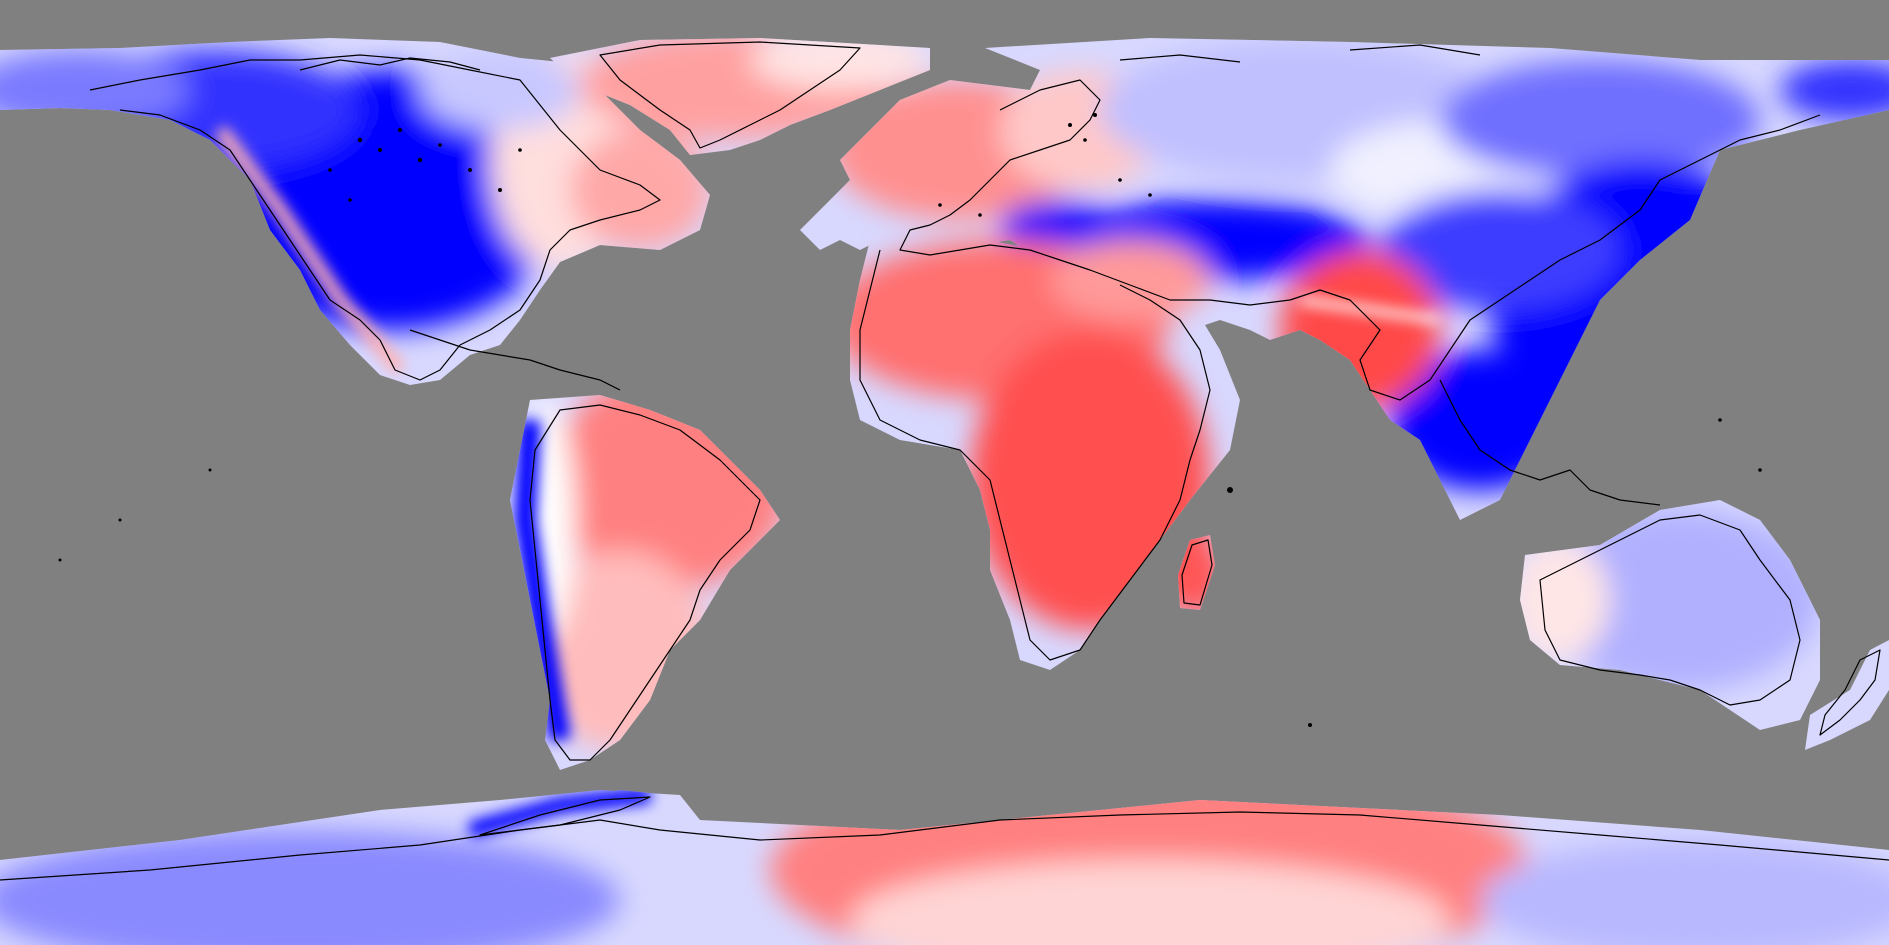 The width and height of the screenshot is (1889, 945). I want to click on coastline-antarctica, so click(944, 846).